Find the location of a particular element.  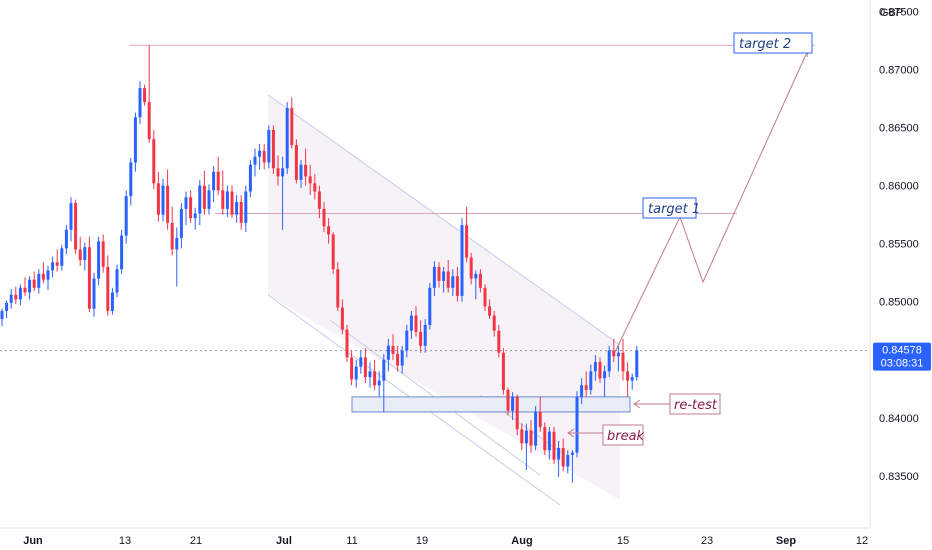

bar-countdown: 03:08:31 is located at coordinates (902, 364).